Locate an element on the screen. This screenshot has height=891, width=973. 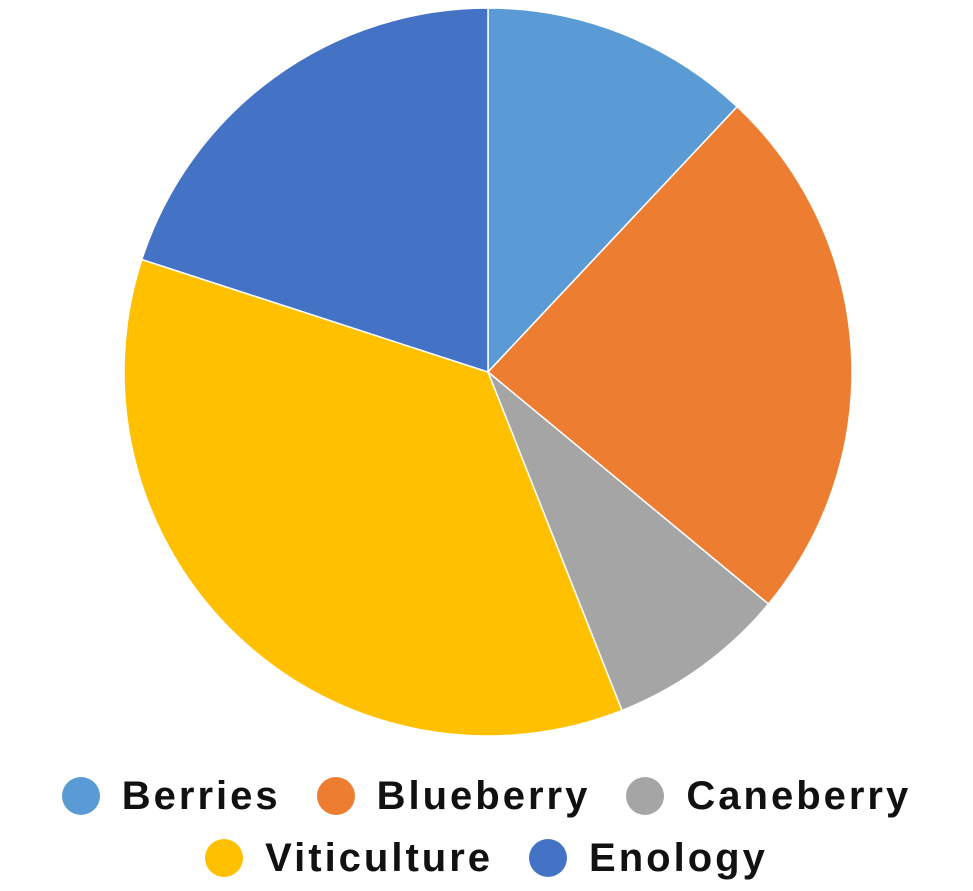
legend-label: Blueberry is located at coordinates (483, 795).